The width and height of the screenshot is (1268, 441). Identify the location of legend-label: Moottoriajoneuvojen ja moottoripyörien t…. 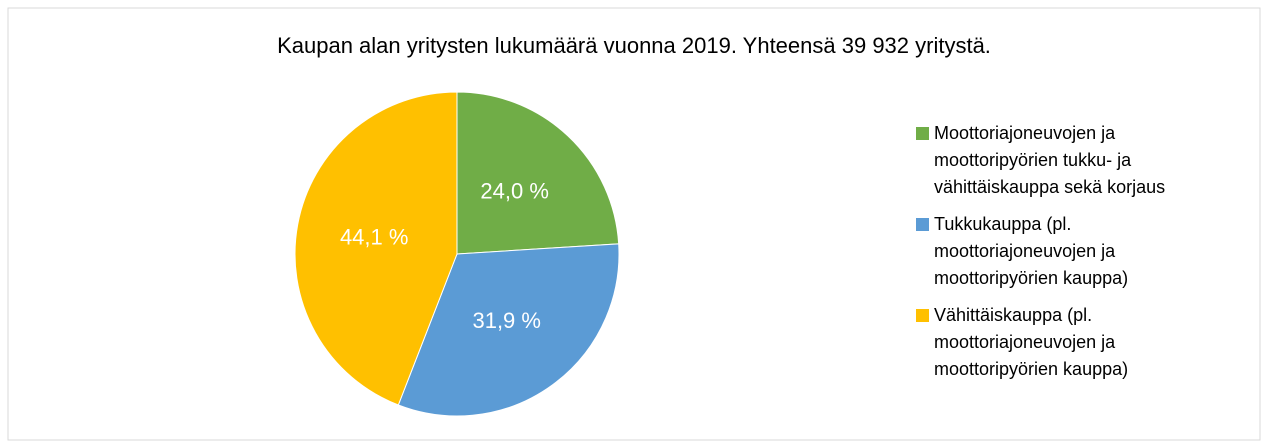
(1050, 160).